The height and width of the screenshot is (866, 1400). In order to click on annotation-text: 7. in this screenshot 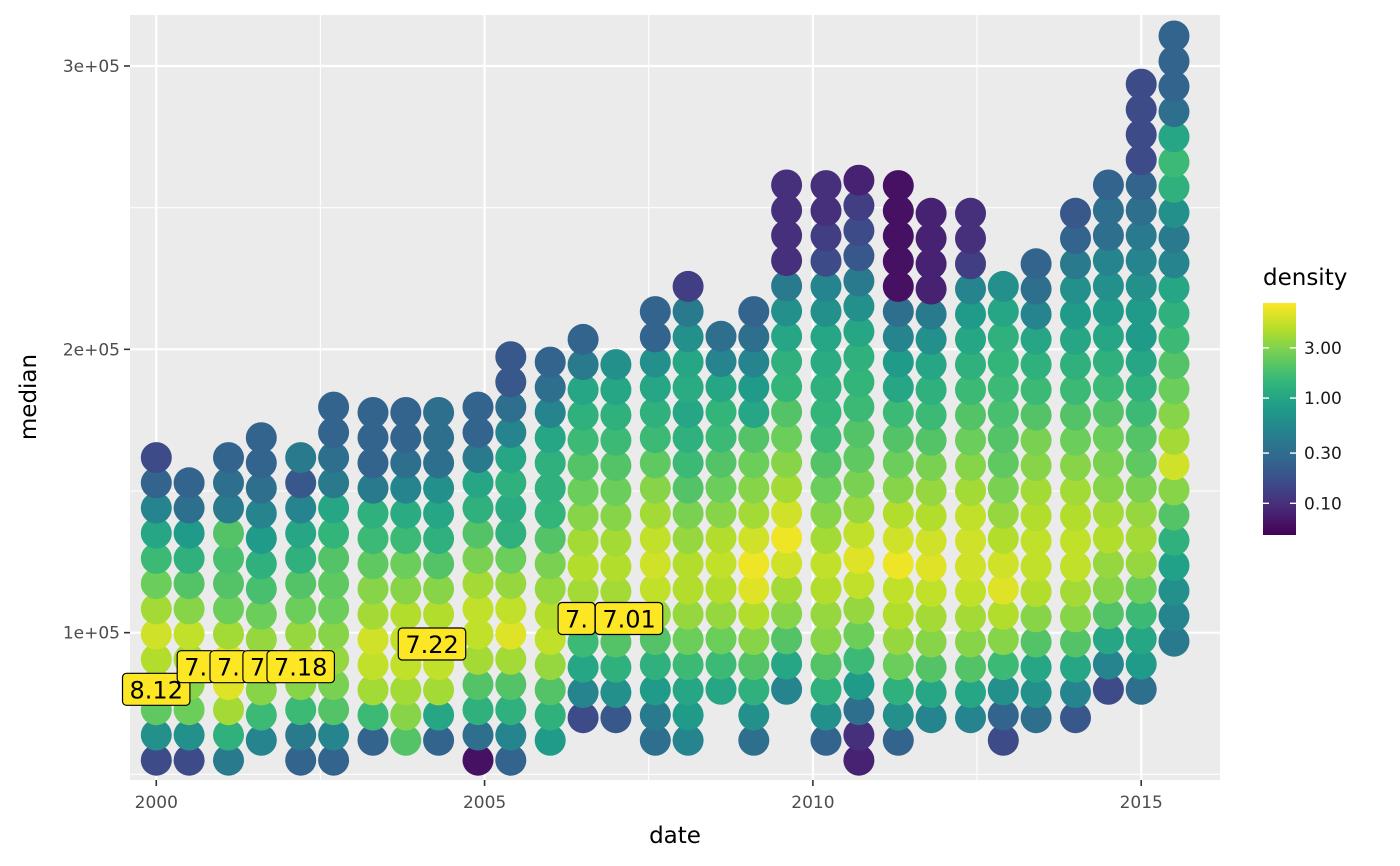, I will do `click(228, 668)`.